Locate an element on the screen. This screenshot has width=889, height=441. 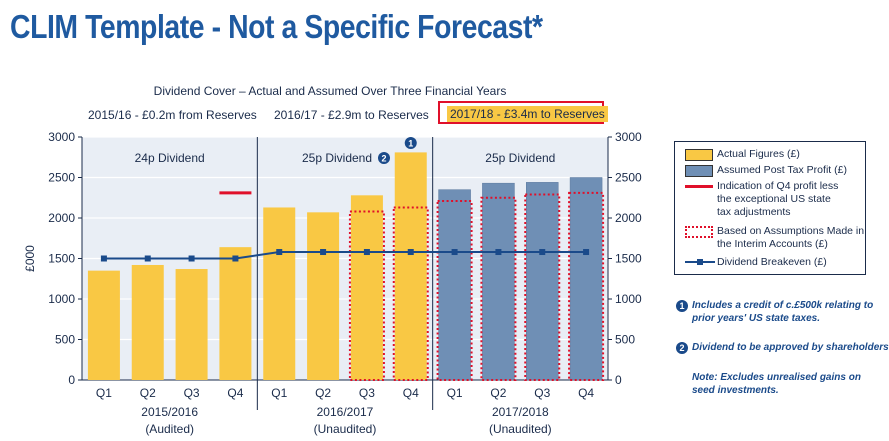
page-title: CLIM Template - Not a Specific Forecast* is located at coordinates (276, 26).